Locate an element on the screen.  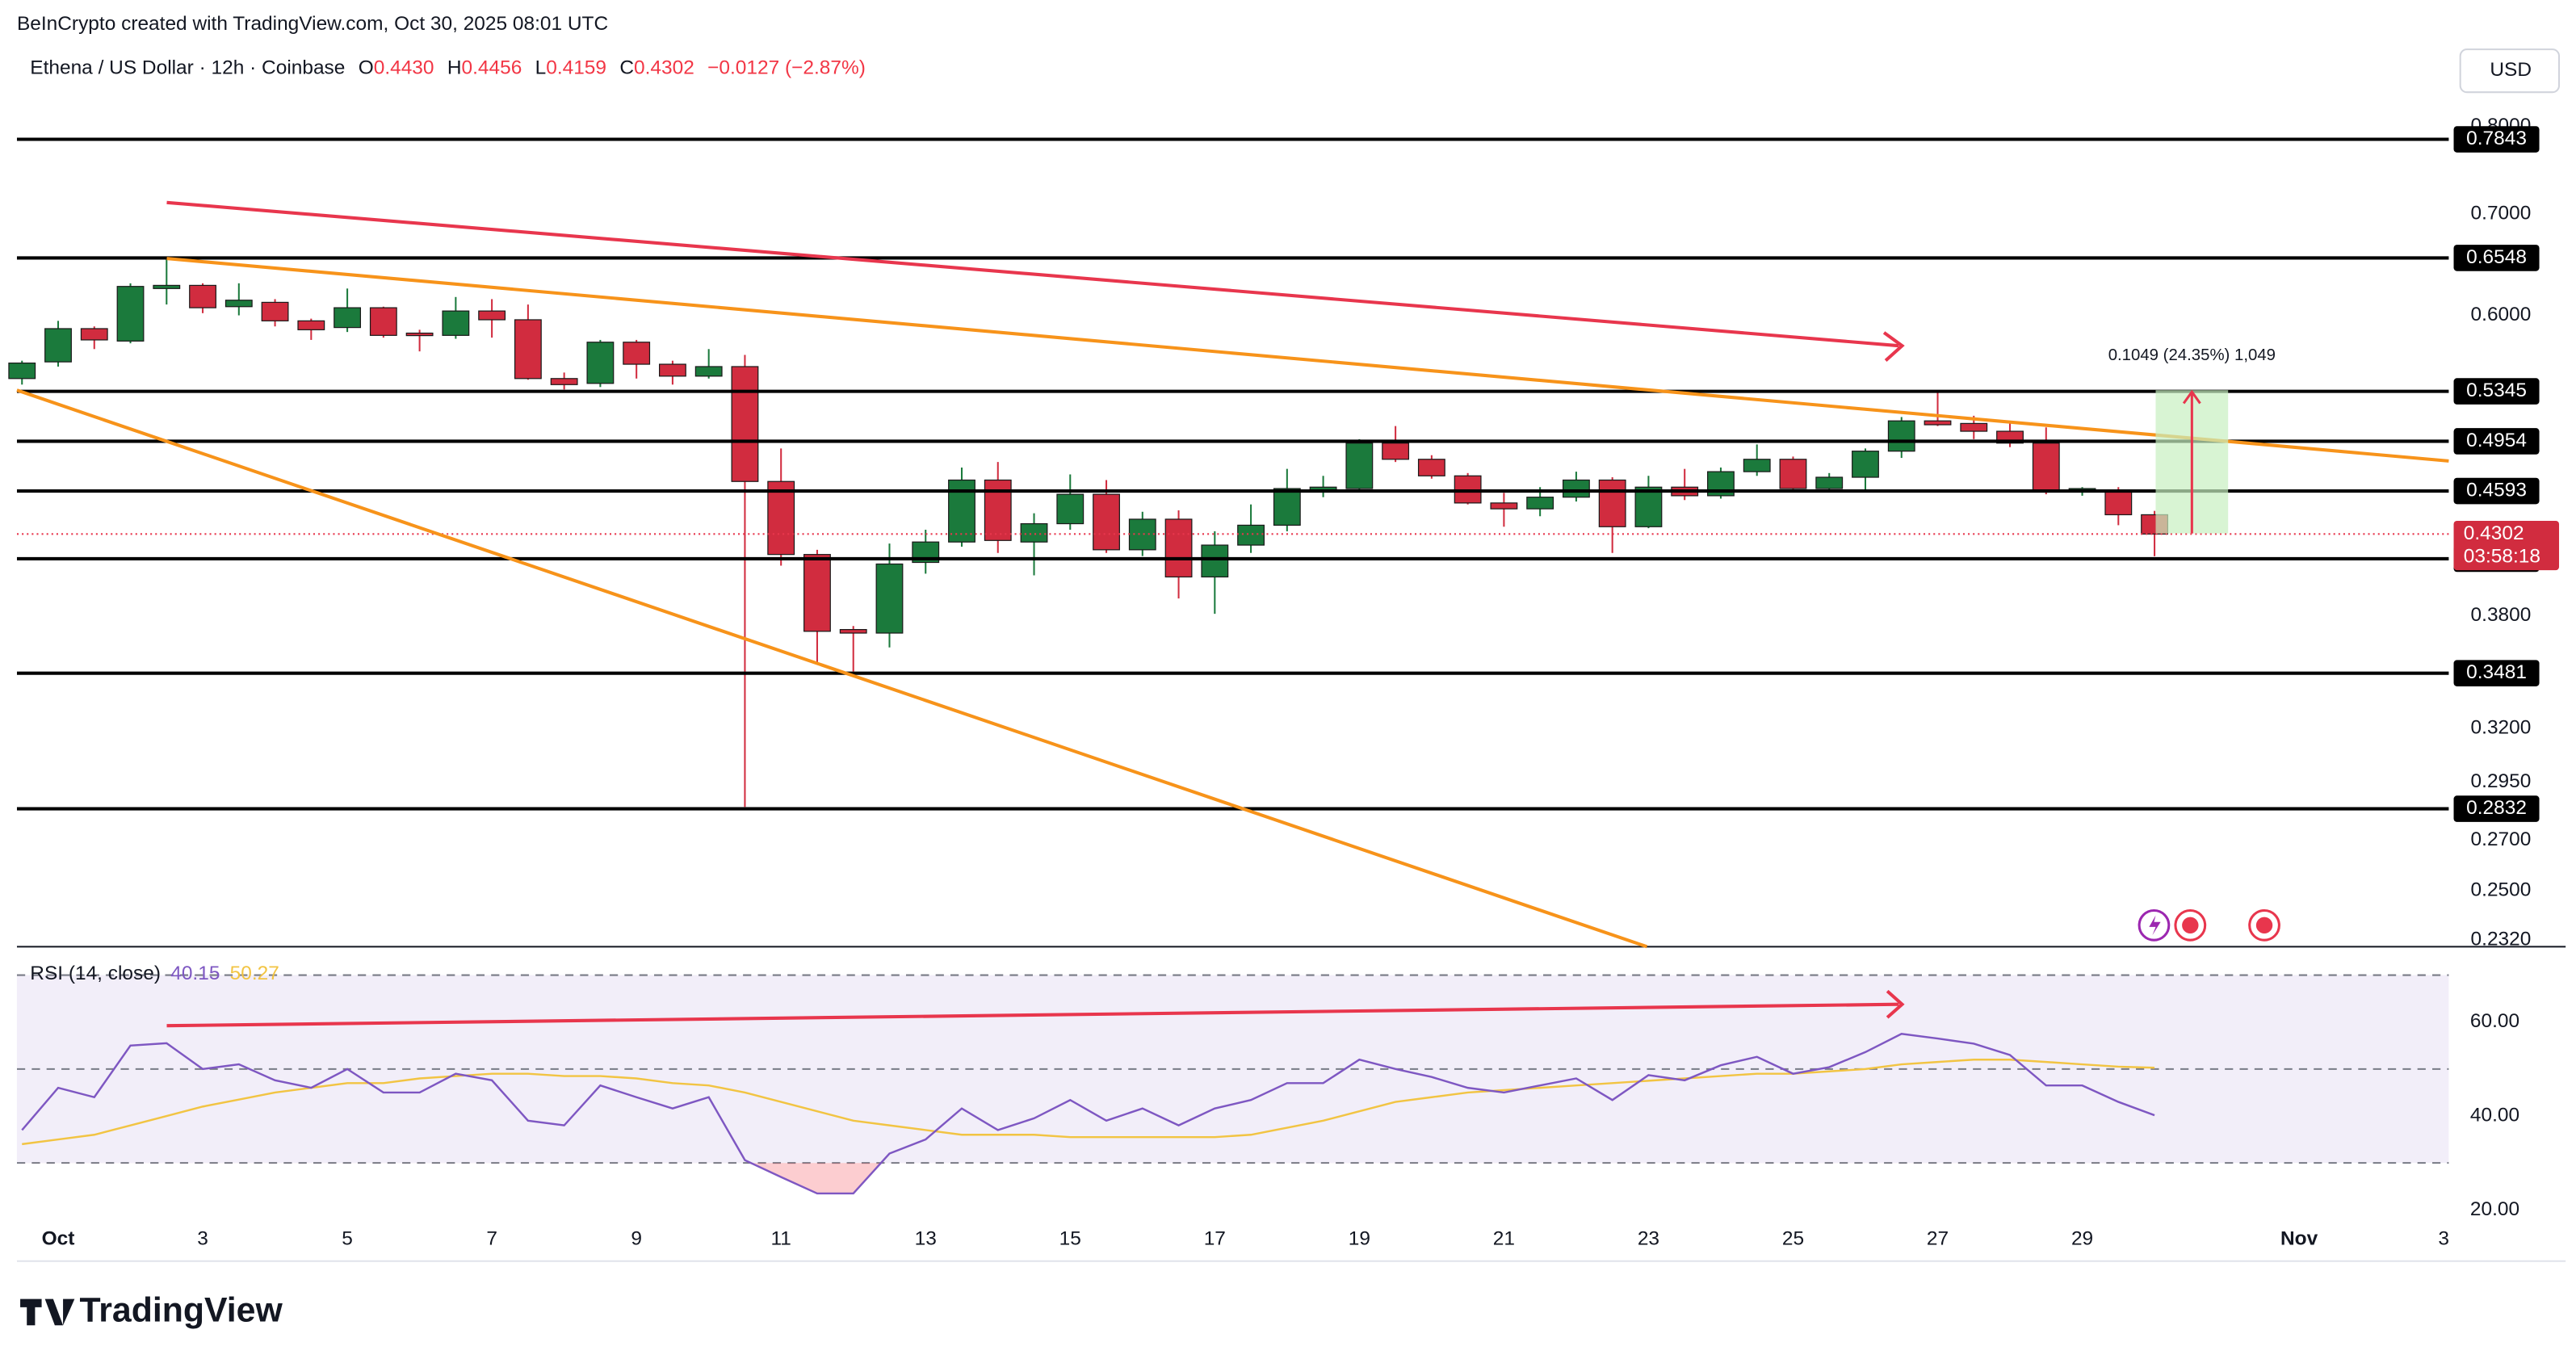
x-tick-label: 3 is located at coordinates (2443, 1239).